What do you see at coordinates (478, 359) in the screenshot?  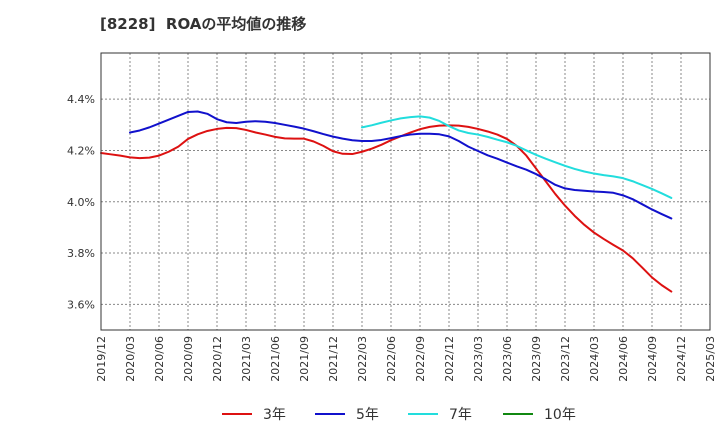 I see `x-tick-label: 2023/03` at bounding box center [478, 359].